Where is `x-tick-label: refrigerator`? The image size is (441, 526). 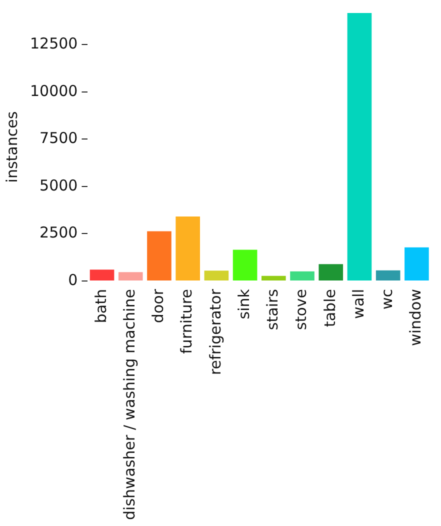
x-tick-label: refrigerator is located at coordinates (215, 332).